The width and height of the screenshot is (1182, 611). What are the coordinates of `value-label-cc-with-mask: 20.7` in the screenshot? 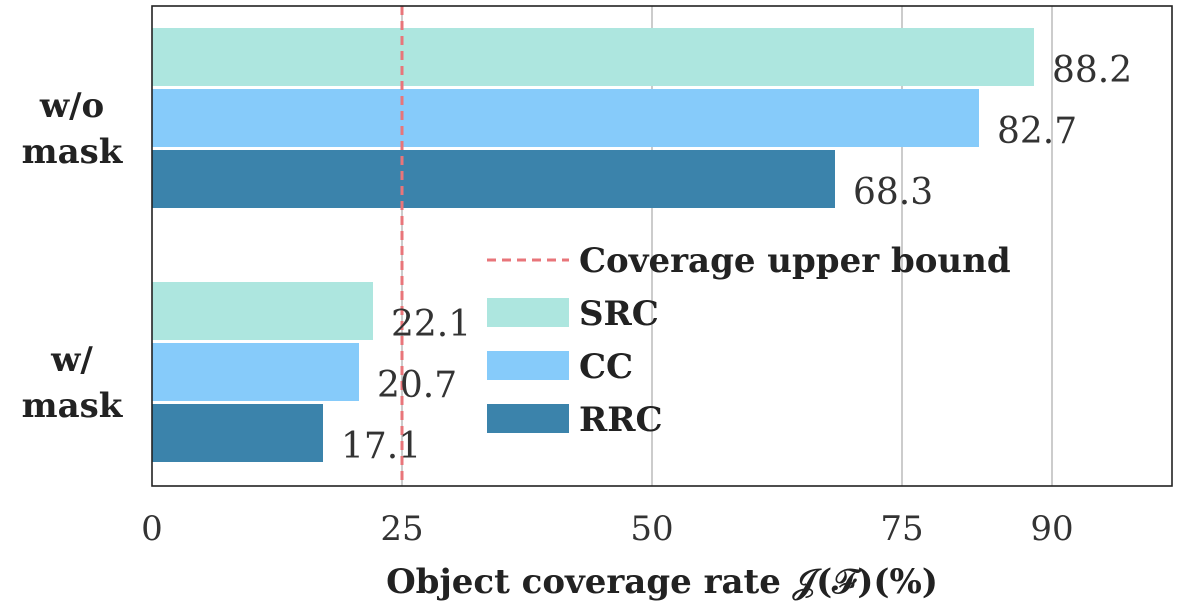 It's located at (417, 385).